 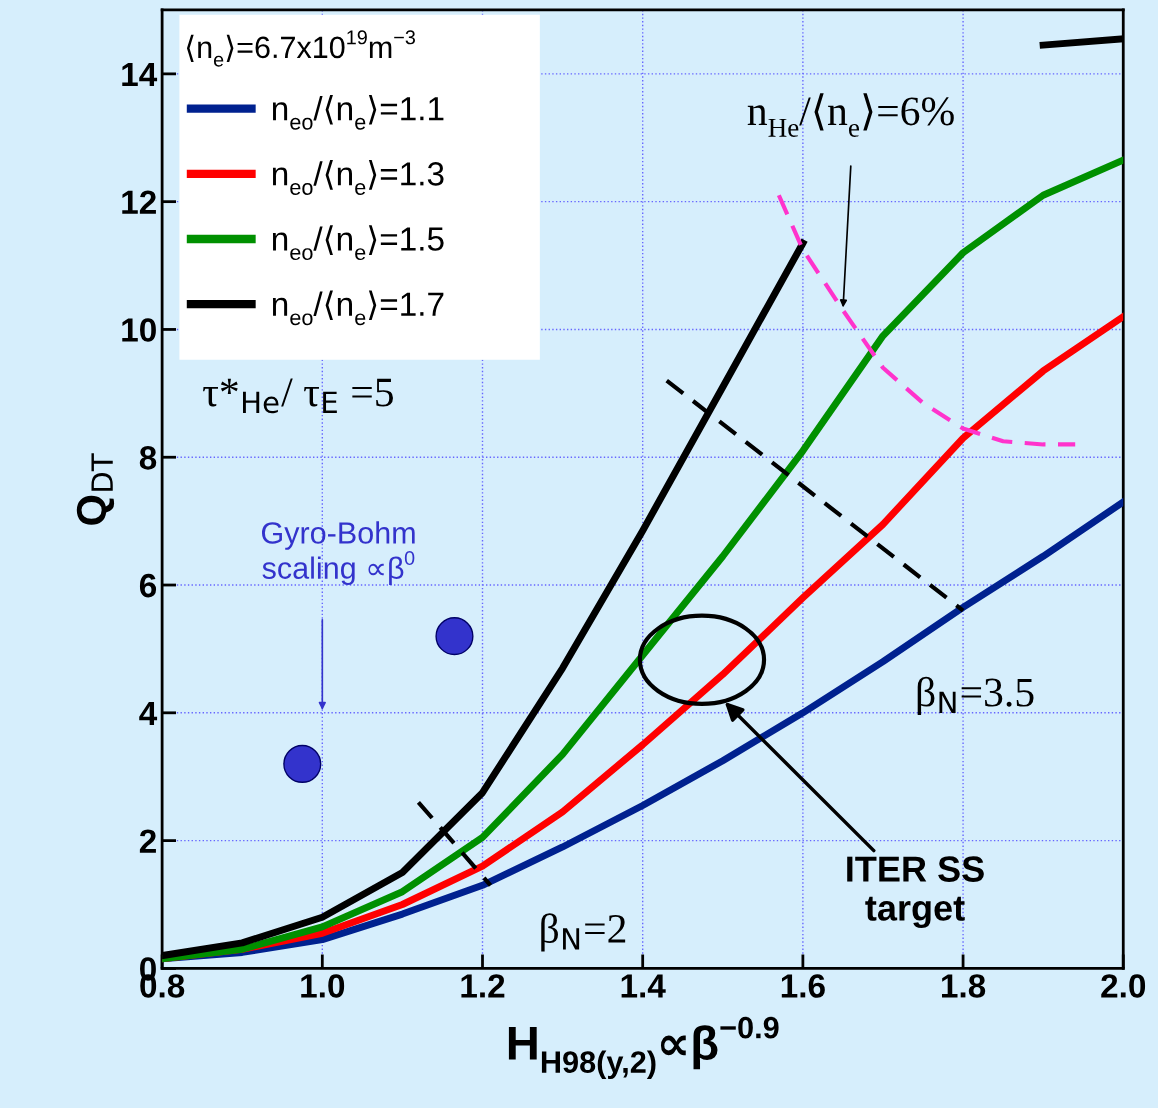 What do you see at coordinates (643, 986) in the screenshot?
I see `x-tick-label: 1.4` at bounding box center [643, 986].